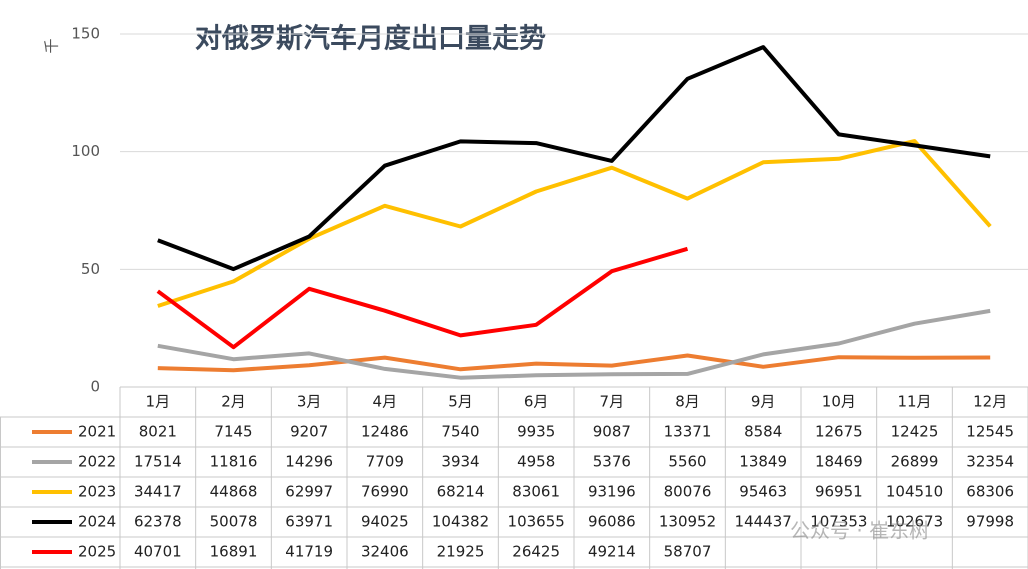 Image resolution: width=1028 pixels, height=569 pixels. Describe the element at coordinates (763, 492) in the screenshot. I see `table-cell: 95463` at that location.